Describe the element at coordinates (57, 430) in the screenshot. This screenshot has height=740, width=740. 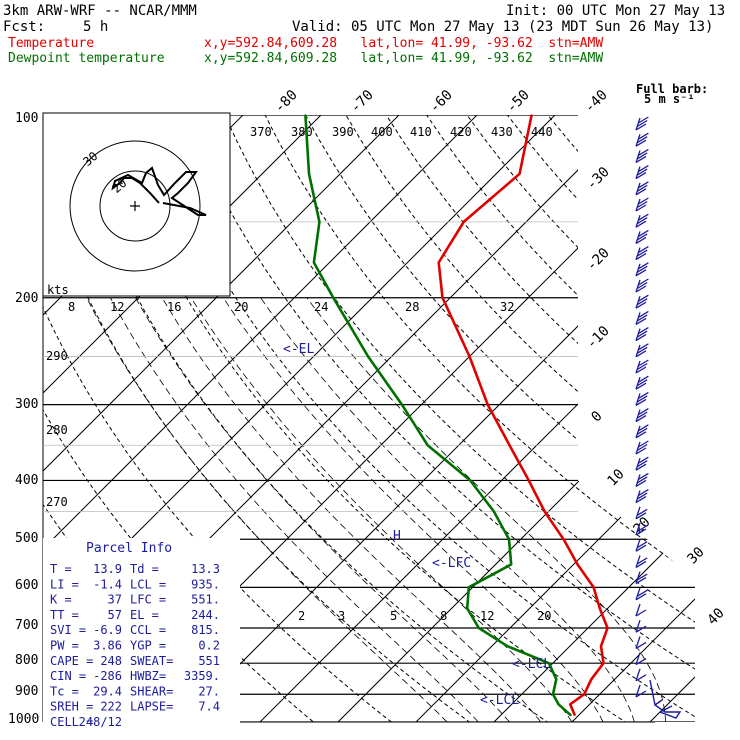
I see `theta-left-280: 280` at that location.